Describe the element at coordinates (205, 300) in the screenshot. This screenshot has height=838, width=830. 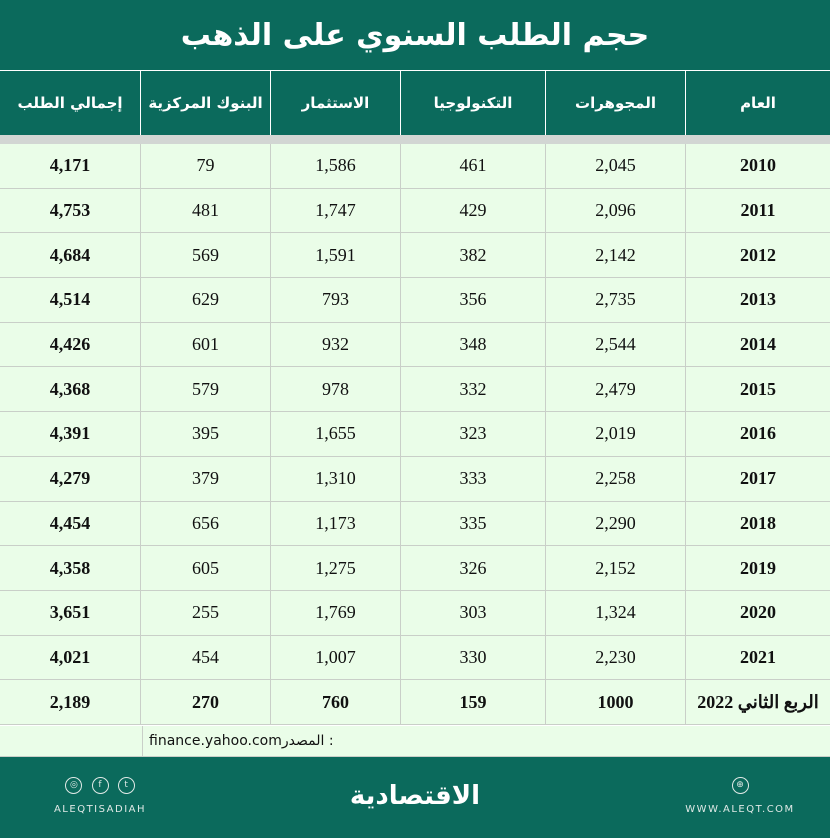
I see `cell-central-banks: 629` at that location.